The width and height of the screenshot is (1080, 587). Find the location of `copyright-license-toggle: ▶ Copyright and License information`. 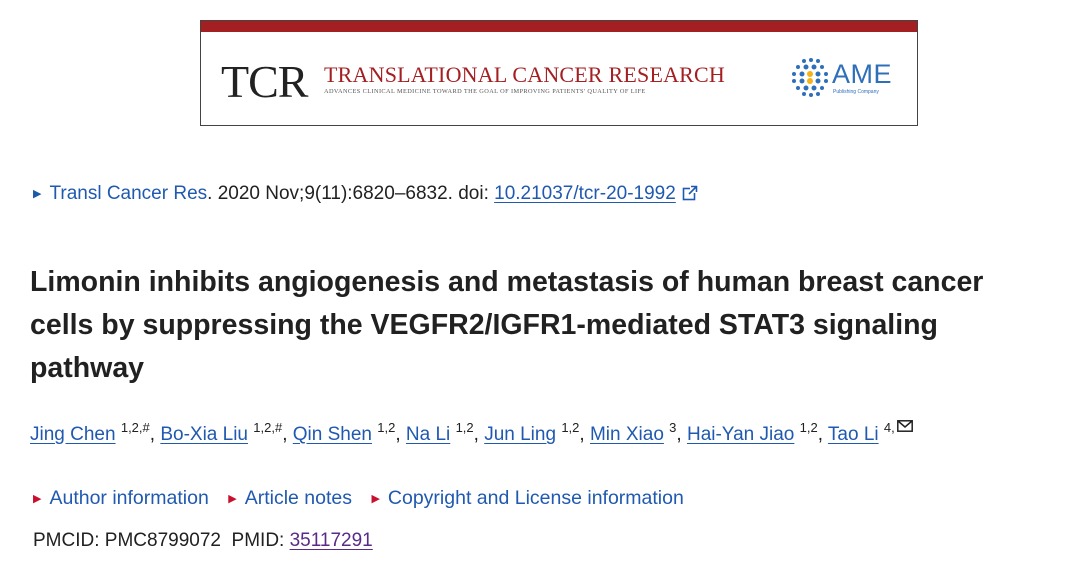

copyright-license-toggle: ▶ Copyright and License information is located at coordinates (527, 498).